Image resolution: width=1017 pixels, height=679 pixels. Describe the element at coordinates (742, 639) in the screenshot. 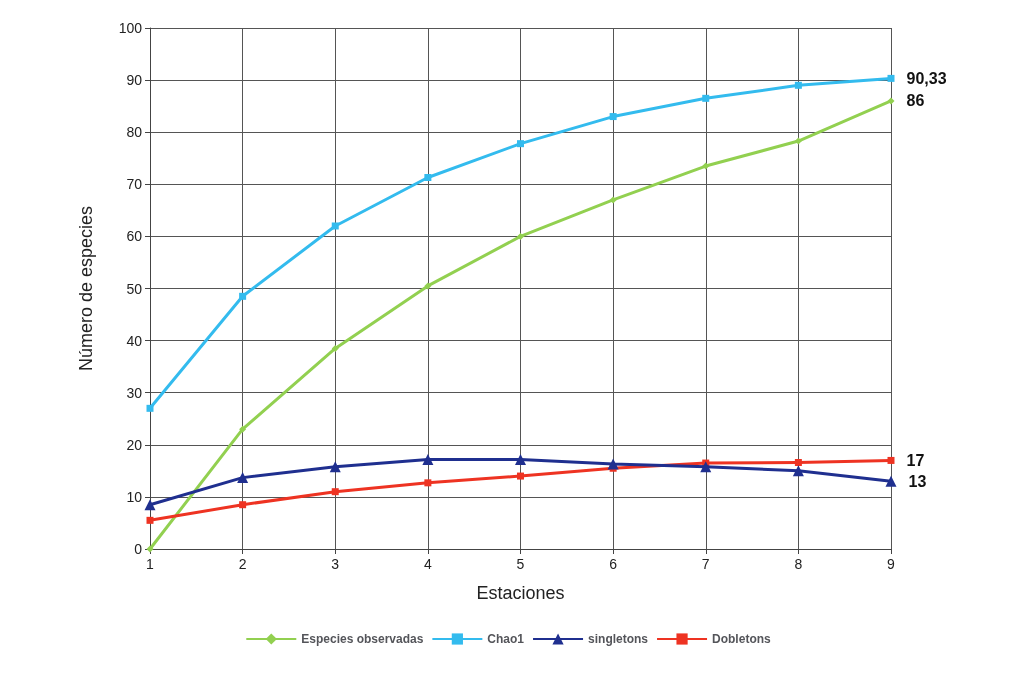

I see `legend-label: Dobletons` at that location.